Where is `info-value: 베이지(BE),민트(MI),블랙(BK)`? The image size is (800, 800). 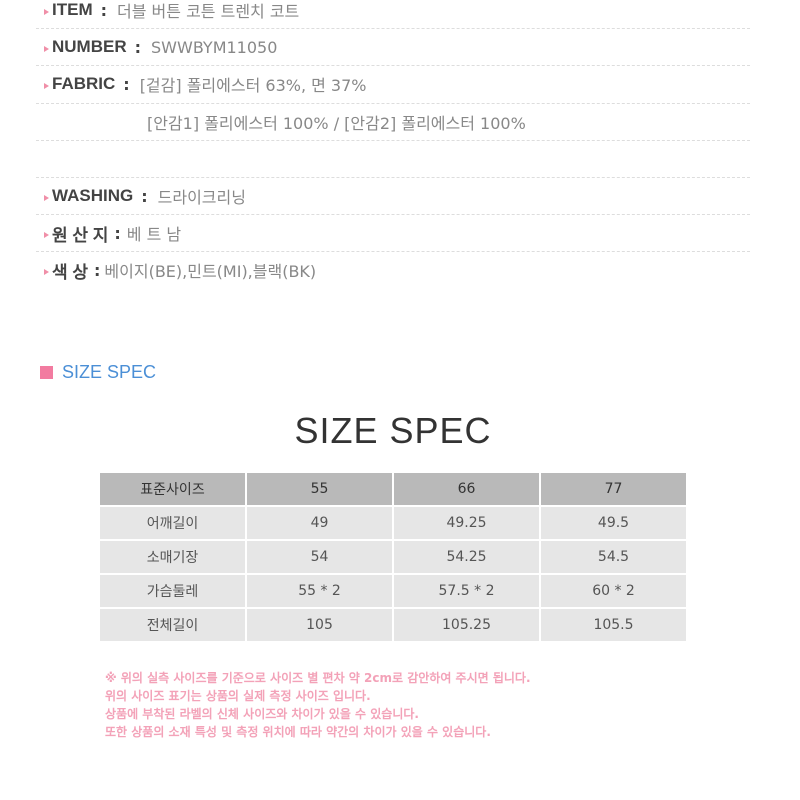
info-value: 베이지(BE),민트(MI),블랙(BK) is located at coordinates (210, 271).